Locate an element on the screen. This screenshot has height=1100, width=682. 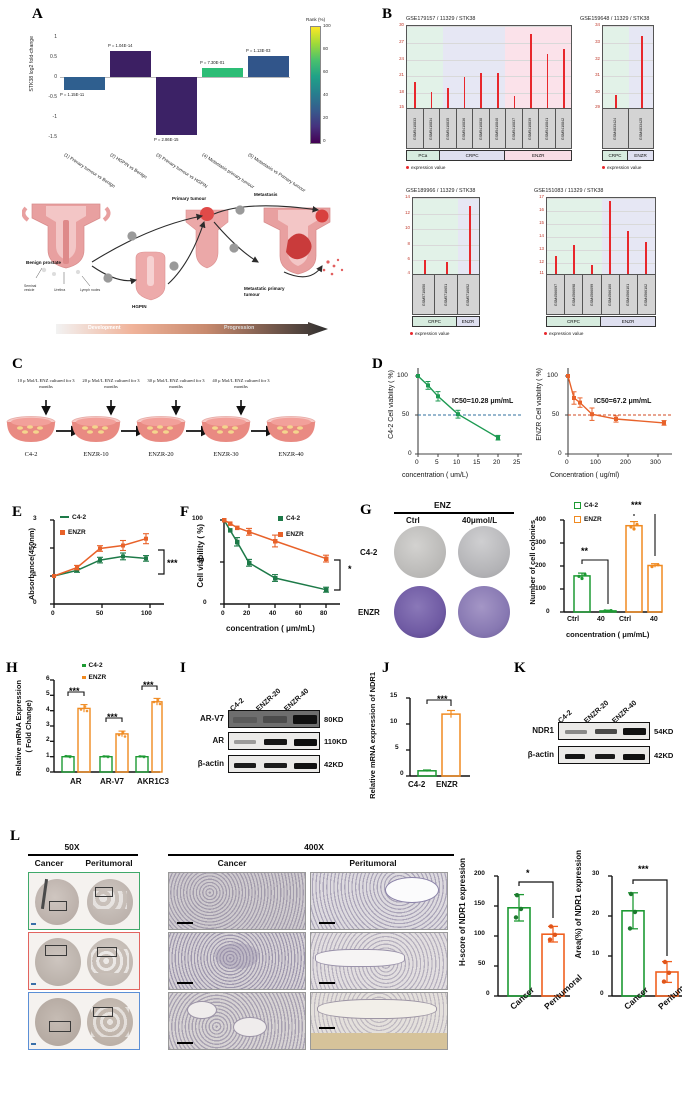
a-cbar-tick-0: 100 is located at coordinates (327, 25).